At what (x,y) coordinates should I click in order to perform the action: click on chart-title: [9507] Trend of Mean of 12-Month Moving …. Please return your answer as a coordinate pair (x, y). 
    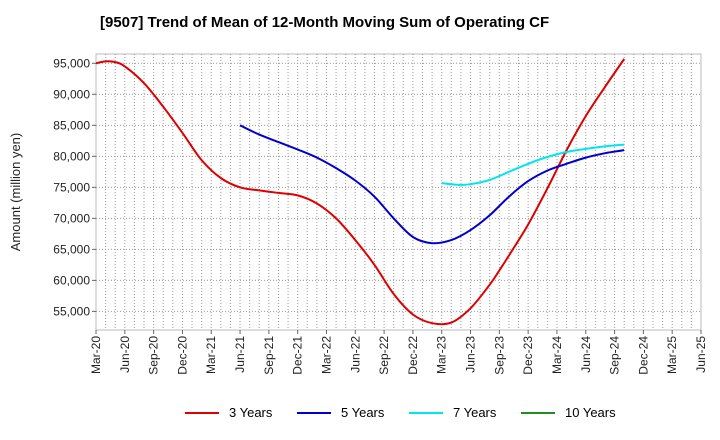
    Looking at the image, I should click on (325, 22).